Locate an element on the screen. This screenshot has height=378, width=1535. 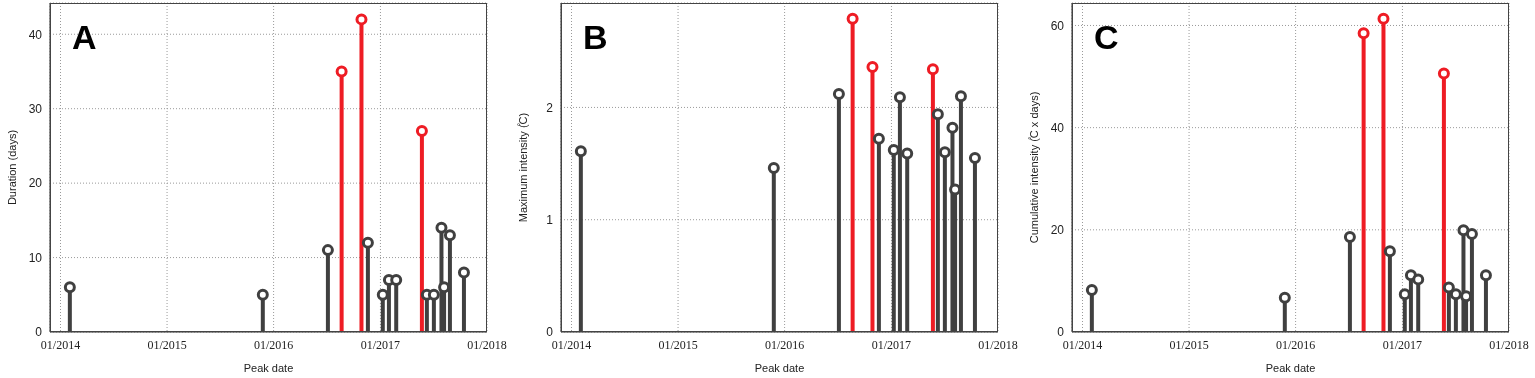
y-tick-label: 60 is located at coordinates (1057, 25).